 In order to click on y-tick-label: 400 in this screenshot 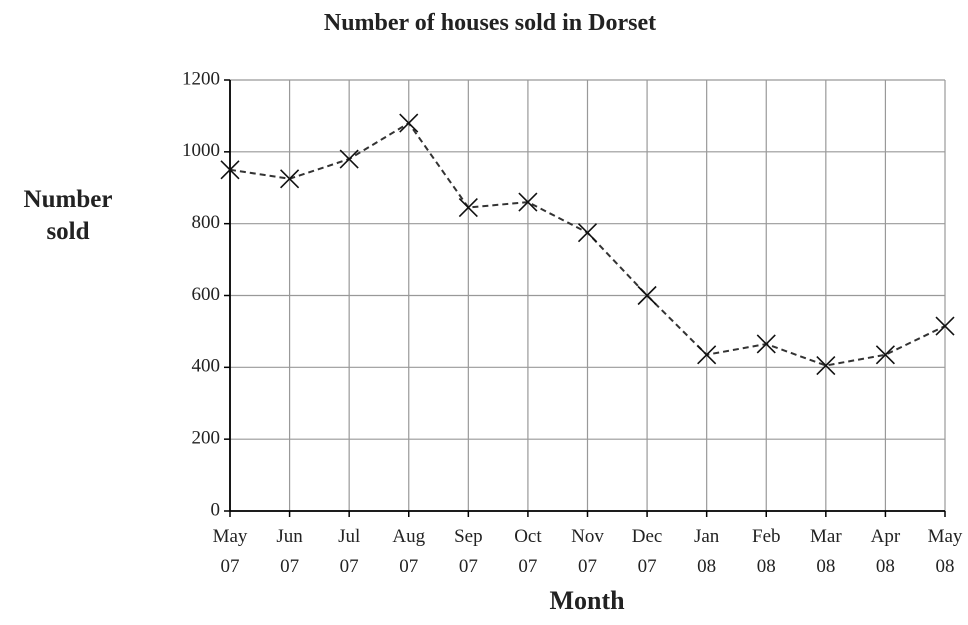, I will do `click(206, 366)`.